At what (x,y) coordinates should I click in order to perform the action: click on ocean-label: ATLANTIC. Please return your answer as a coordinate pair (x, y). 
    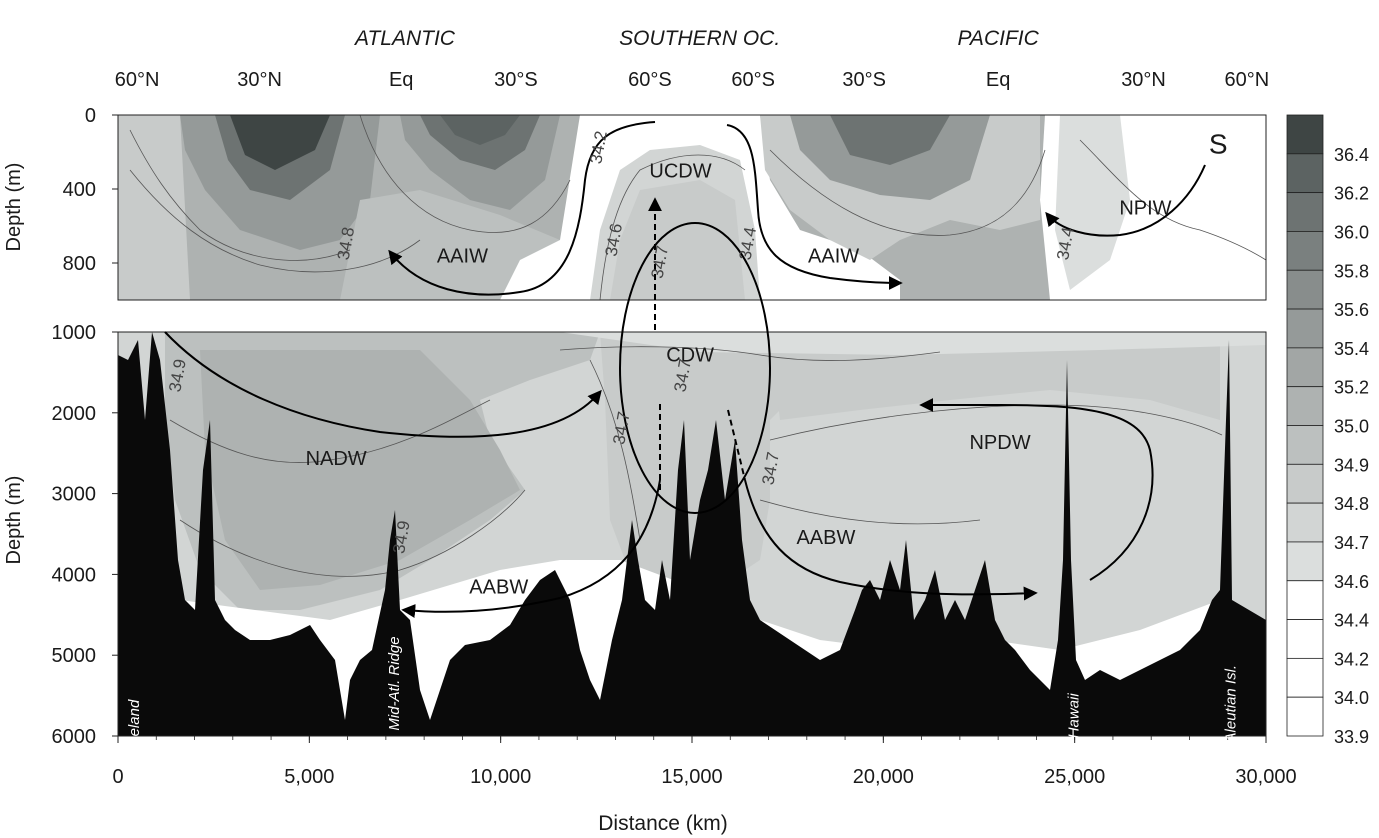
    Looking at the image, I should click on (404, 38).